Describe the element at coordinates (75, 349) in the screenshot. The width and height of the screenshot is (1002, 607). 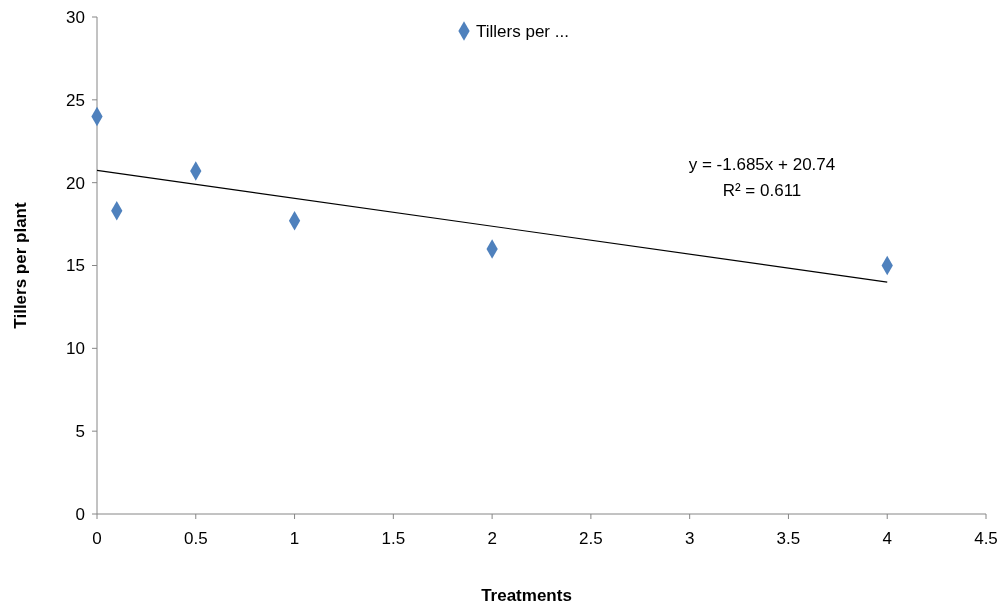
I see `y-tick-label: 10` at that location.